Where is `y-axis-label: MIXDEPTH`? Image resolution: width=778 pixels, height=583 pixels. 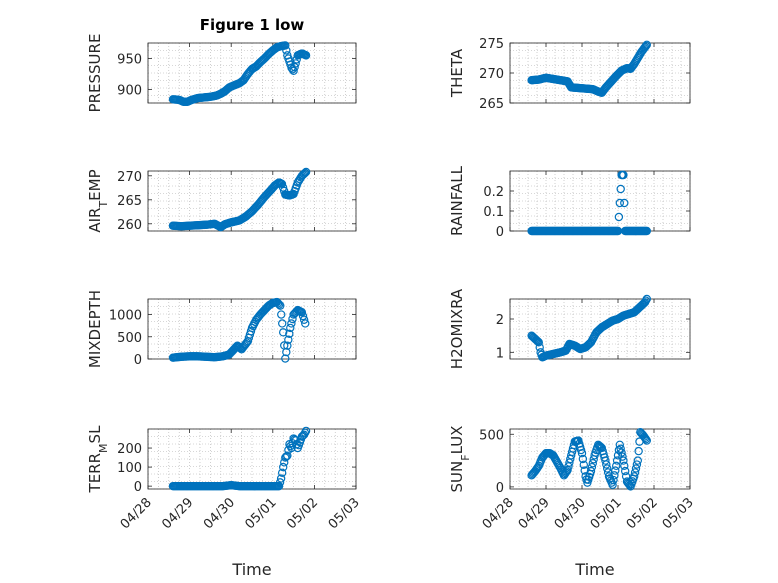
y-axis-label: MIXDEPTH is located at coordinates (95, 329).